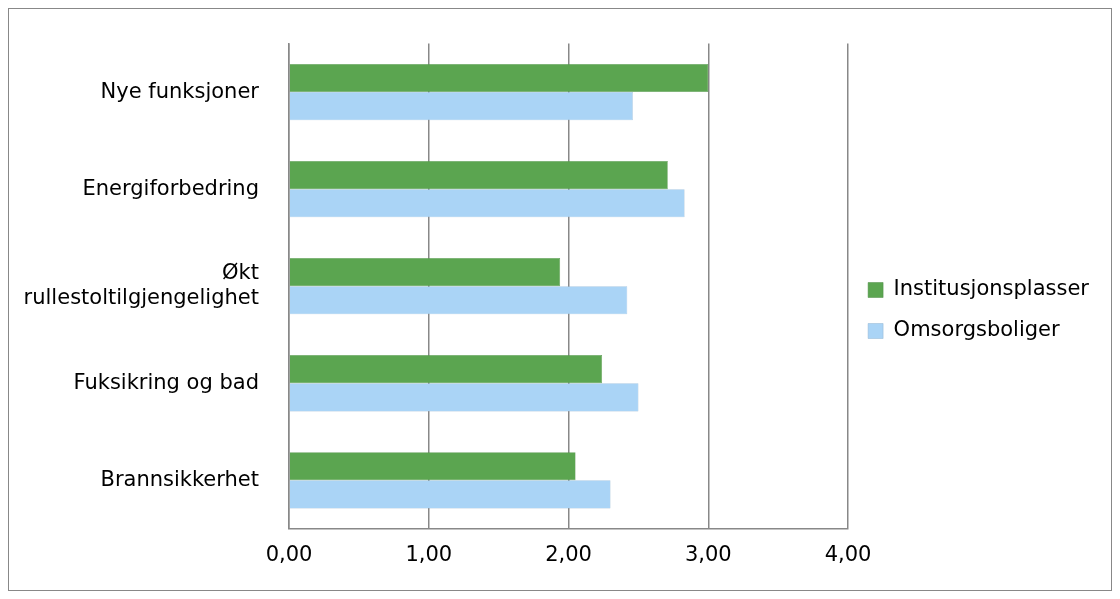  Describe the element at coordinates (429, 553) in the screenshot. I see `x-tick-label: 1,00` at that location.